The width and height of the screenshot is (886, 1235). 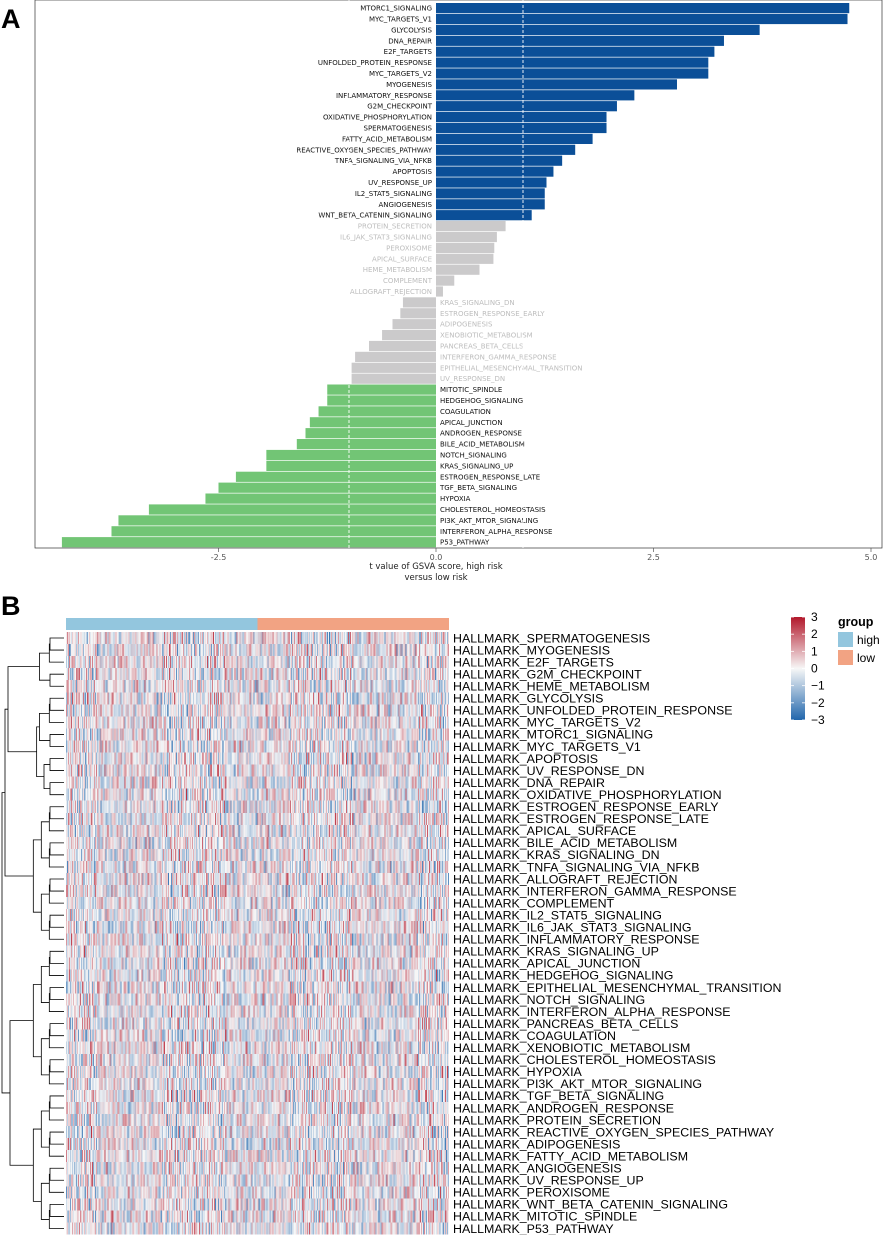 What do you see at coordinates (397, 270) in the screenshot?
I see `bar-label-heme-metabolism: HEME_METABOLISM` at bounding box center [397, 270].